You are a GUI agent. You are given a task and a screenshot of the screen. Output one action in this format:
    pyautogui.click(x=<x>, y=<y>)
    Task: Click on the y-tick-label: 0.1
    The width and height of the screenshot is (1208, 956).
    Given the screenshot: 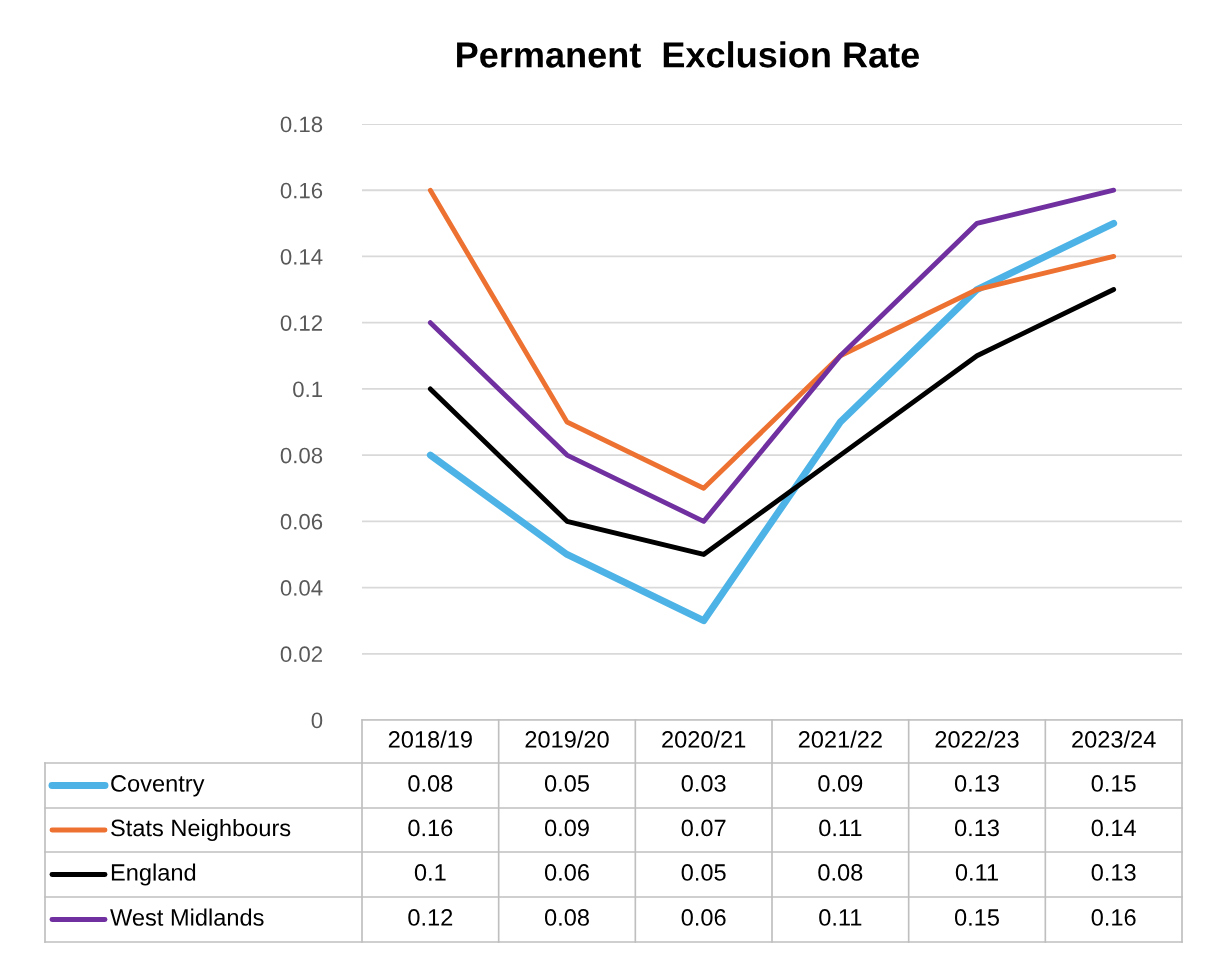 What is the action you would take?
    pyautogui.click(x=308, y=389)
    